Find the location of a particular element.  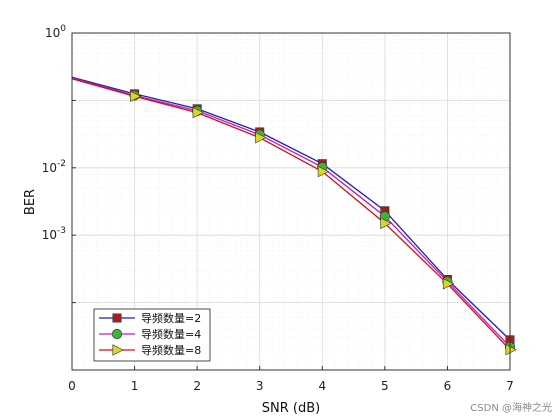

x-tick-label: 6 is located at coordinates (448, 386).